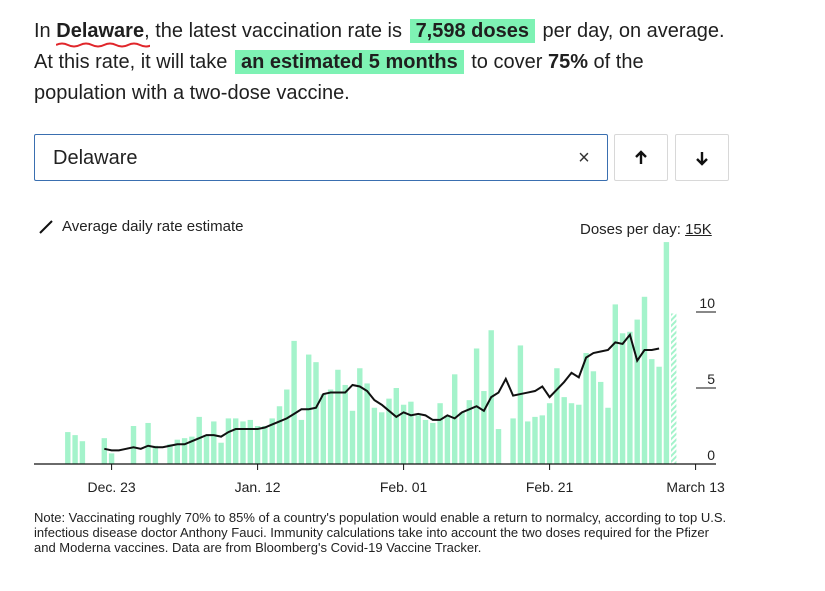 The image size is (825, 591). What do you see at coordinates (702, 157) in the screenshot?
I see `next-button` at bounding box center [702, 157].